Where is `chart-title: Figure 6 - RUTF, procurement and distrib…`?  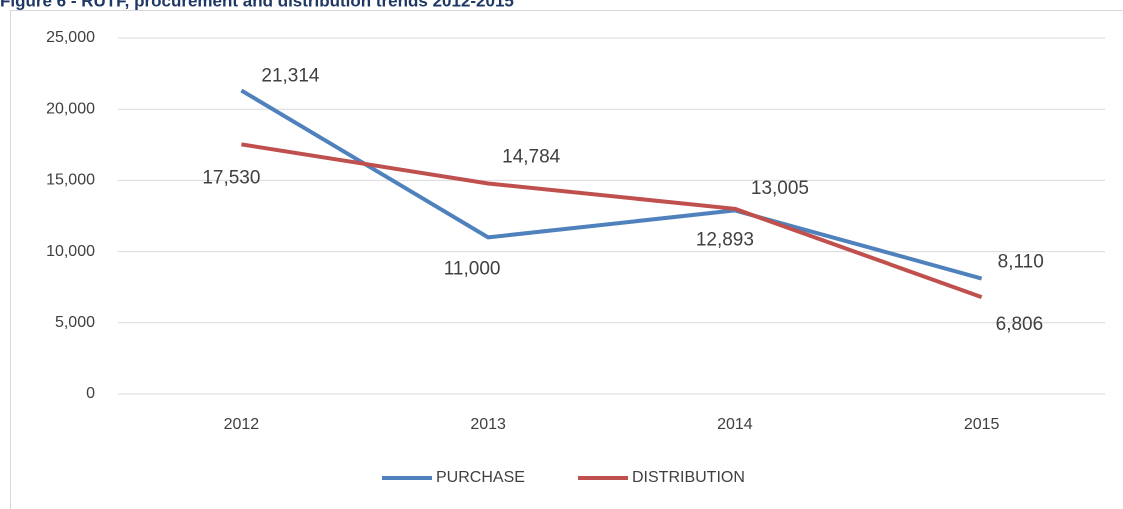
chart-title: Figure 6 - RUTF, procurement and distrib… is located at coordinates (257, 5).